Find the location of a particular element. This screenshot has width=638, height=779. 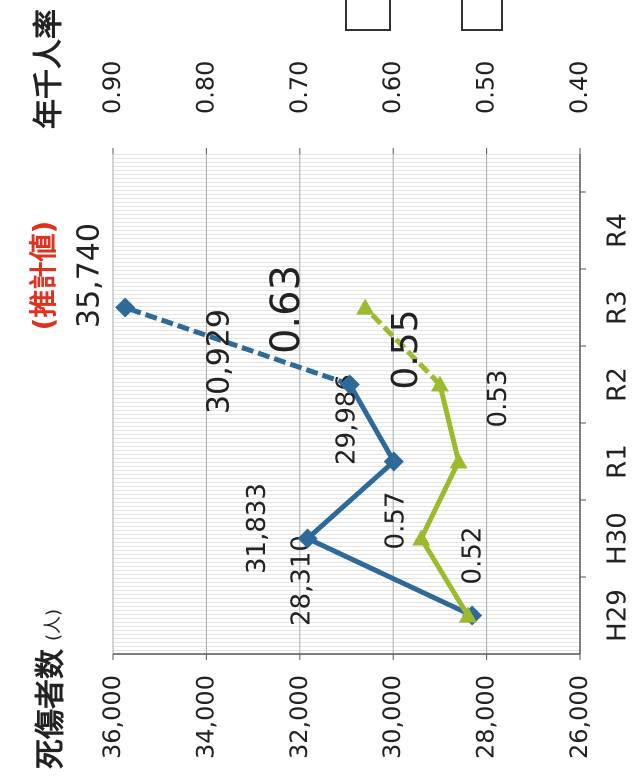

y2-tick-label: 0.90 is located at coordinates (112, 87).